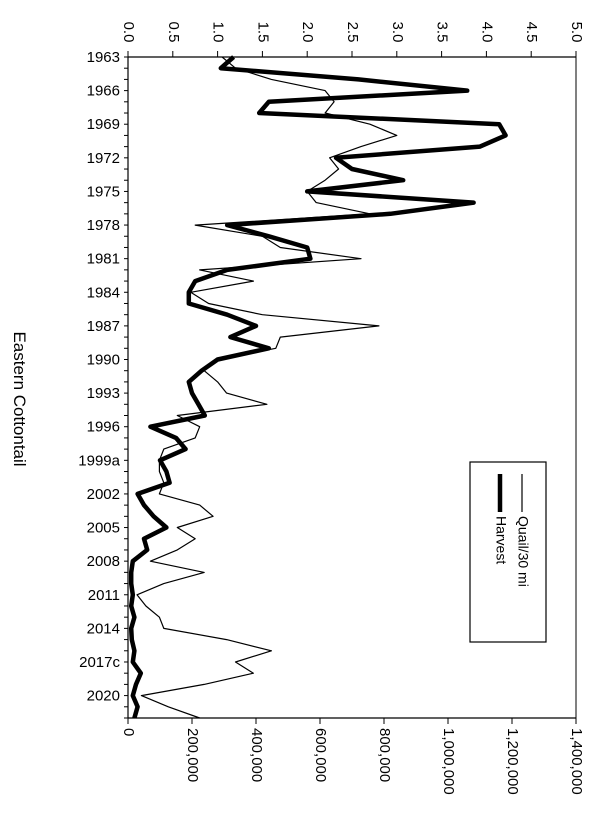 This screenshot has height=834, width=597. What do you see at coordinates (103, 696) in the screenshot?
I see `category-axis-tick-label: 2020` at bounding box center [103, 696].